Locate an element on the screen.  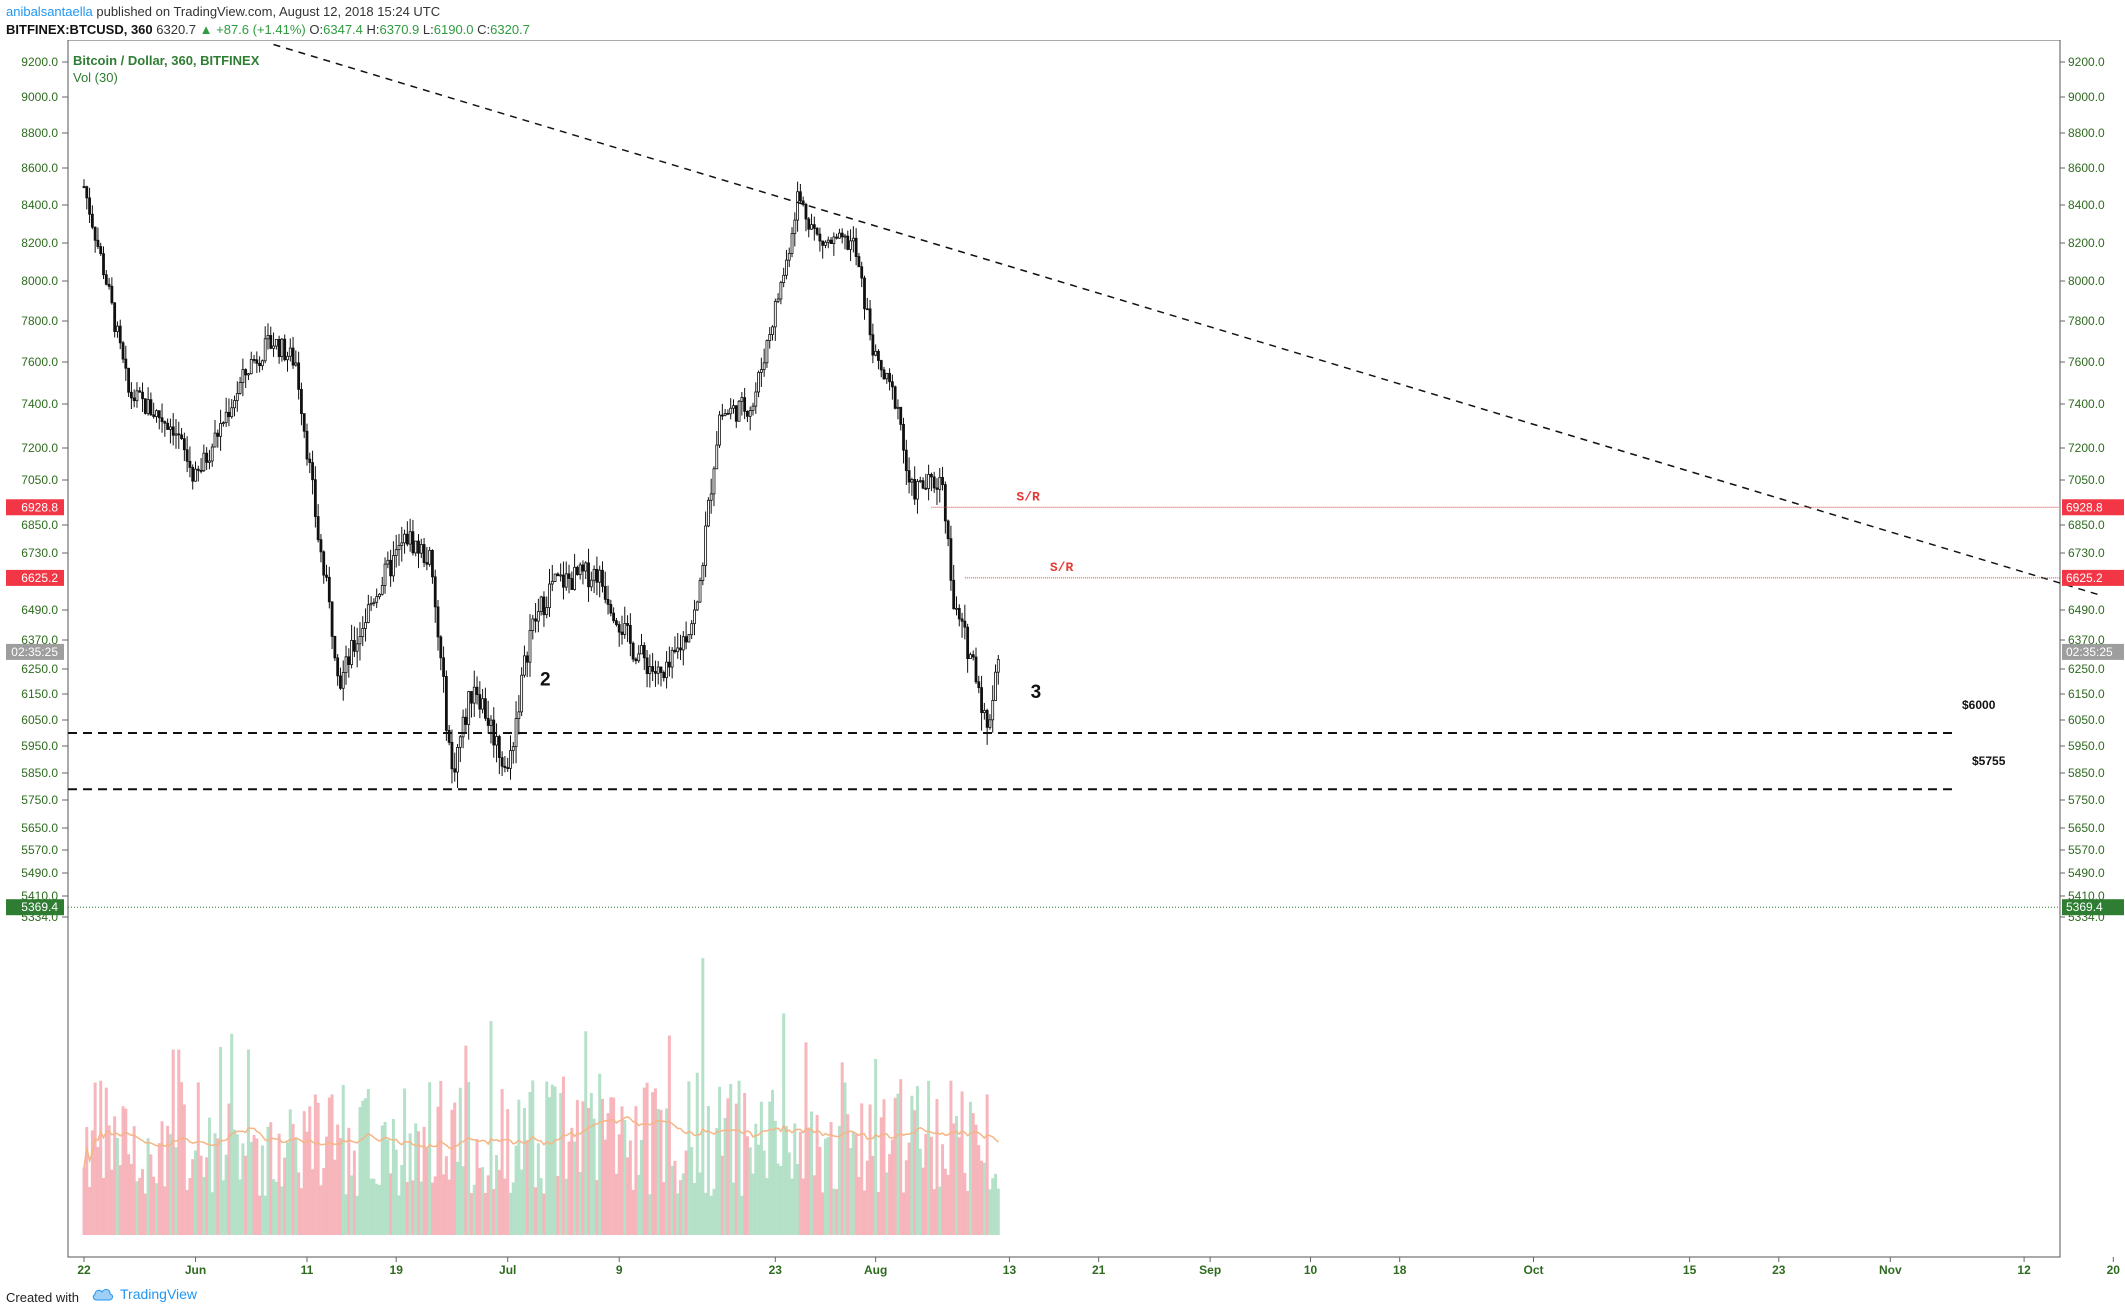
price-change: ▲ +87.6 (+1.41%) is located at coordinates (252, 29).